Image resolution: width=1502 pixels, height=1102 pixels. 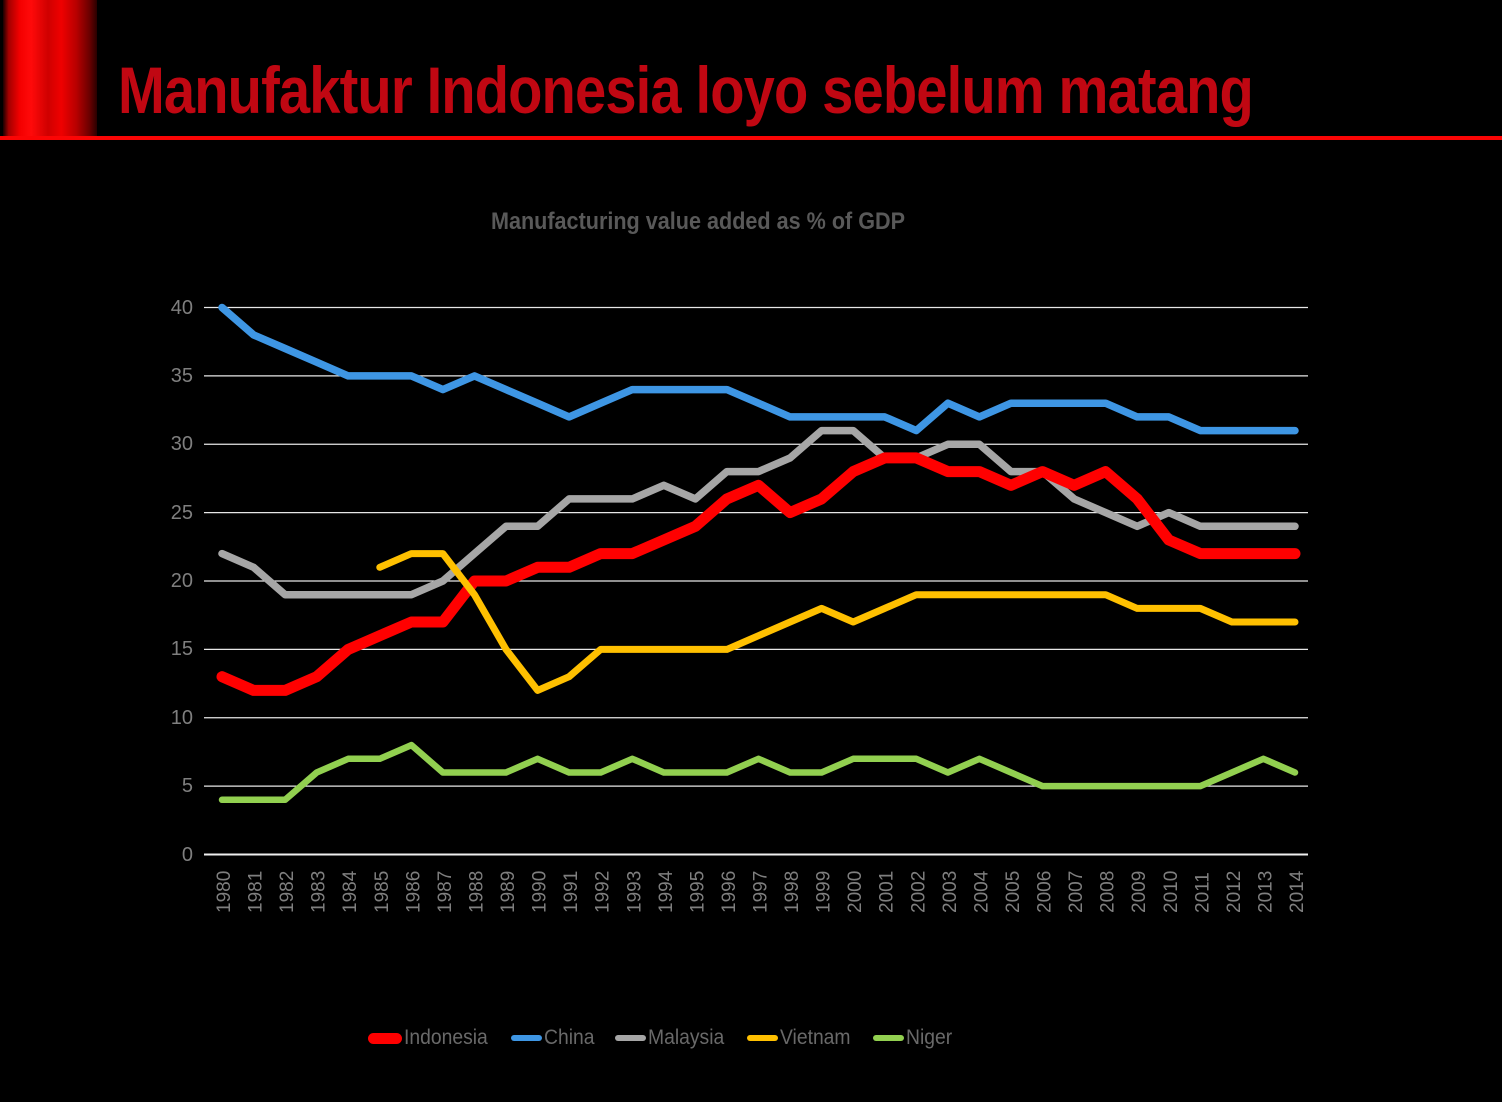 What do you see at coordinates (187, 786) in the screenshot?
I see `y-tick-label-5: 5` at bounding box center [187, 786].